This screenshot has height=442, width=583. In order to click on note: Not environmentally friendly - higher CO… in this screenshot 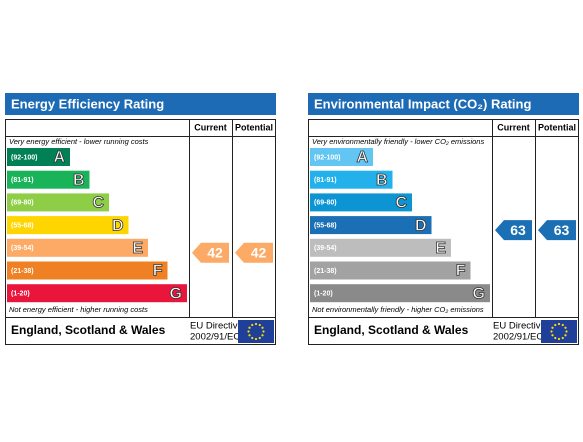, I will do `click(398, 309)`.